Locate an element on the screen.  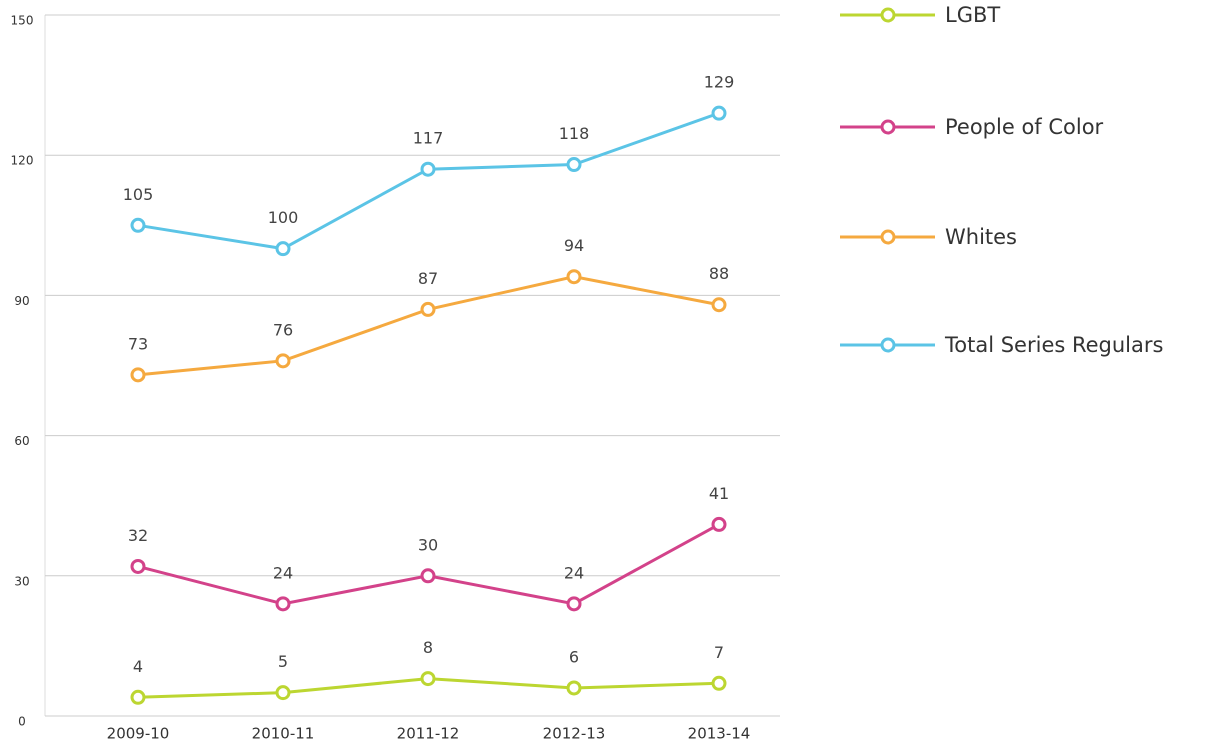
data-label: 105 is located at coordinates (138, 194).